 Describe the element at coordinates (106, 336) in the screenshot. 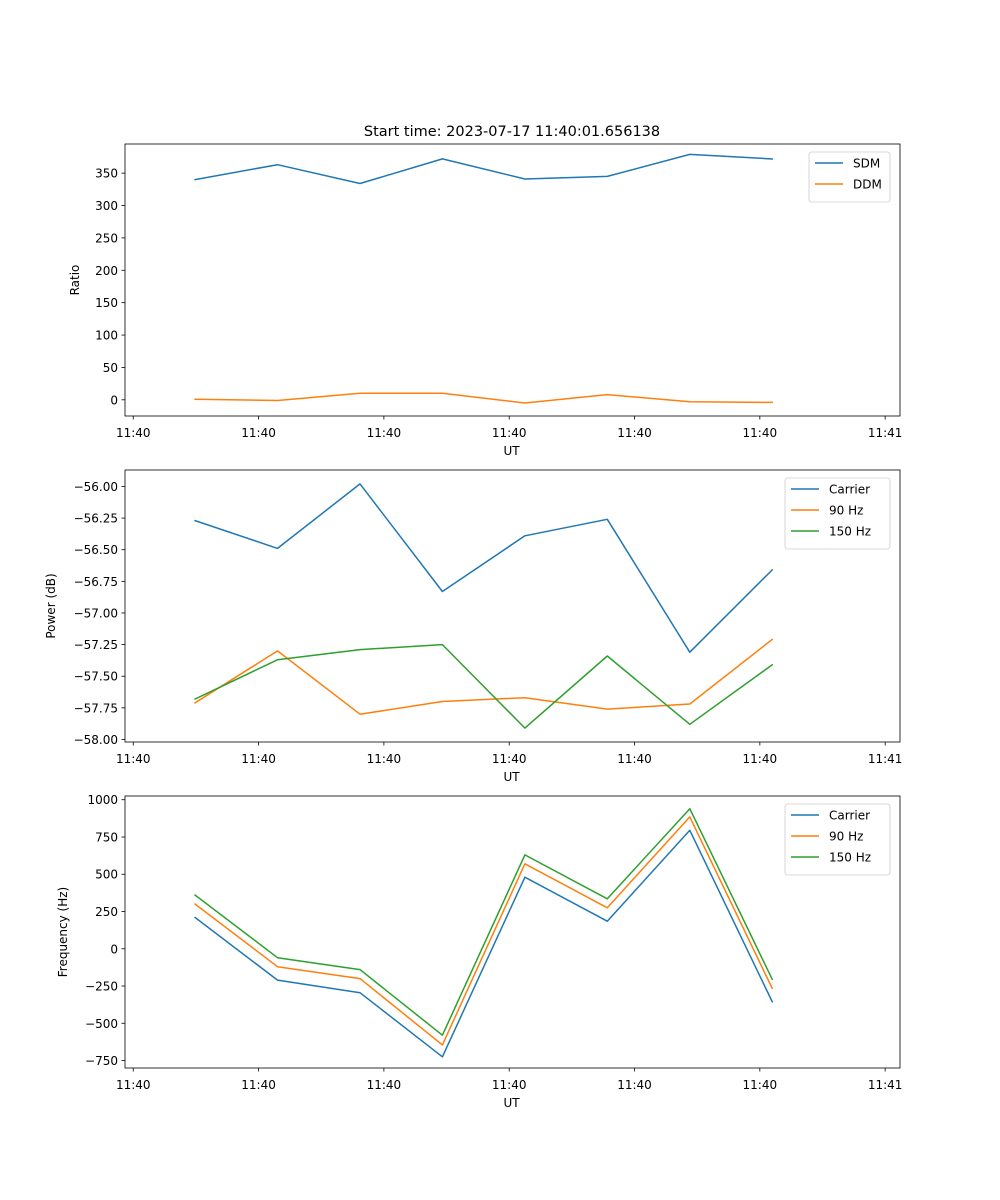

I see `y-tick-label: 100` at that location.